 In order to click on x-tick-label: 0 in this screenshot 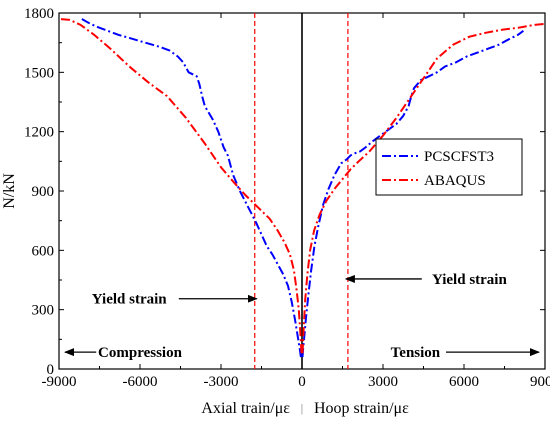, I will do `click(302, 382)`.